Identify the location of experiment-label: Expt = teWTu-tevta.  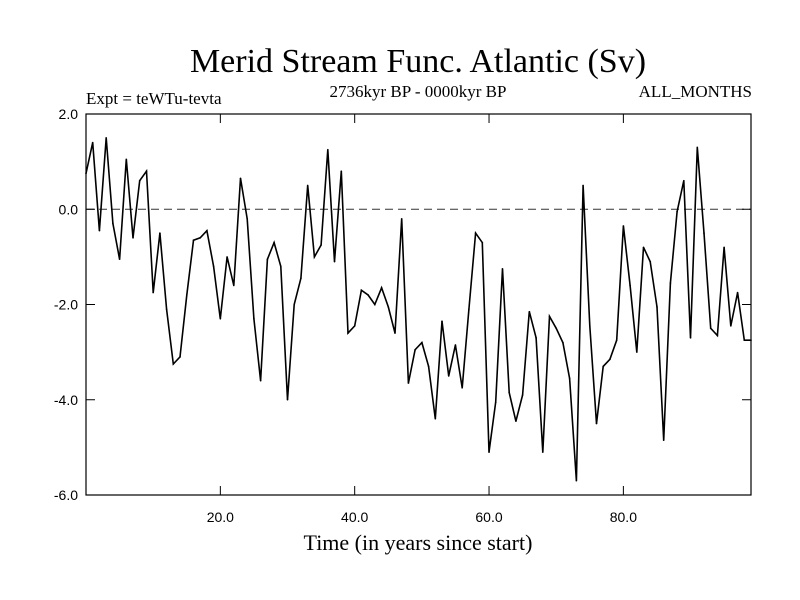
(154, 98).